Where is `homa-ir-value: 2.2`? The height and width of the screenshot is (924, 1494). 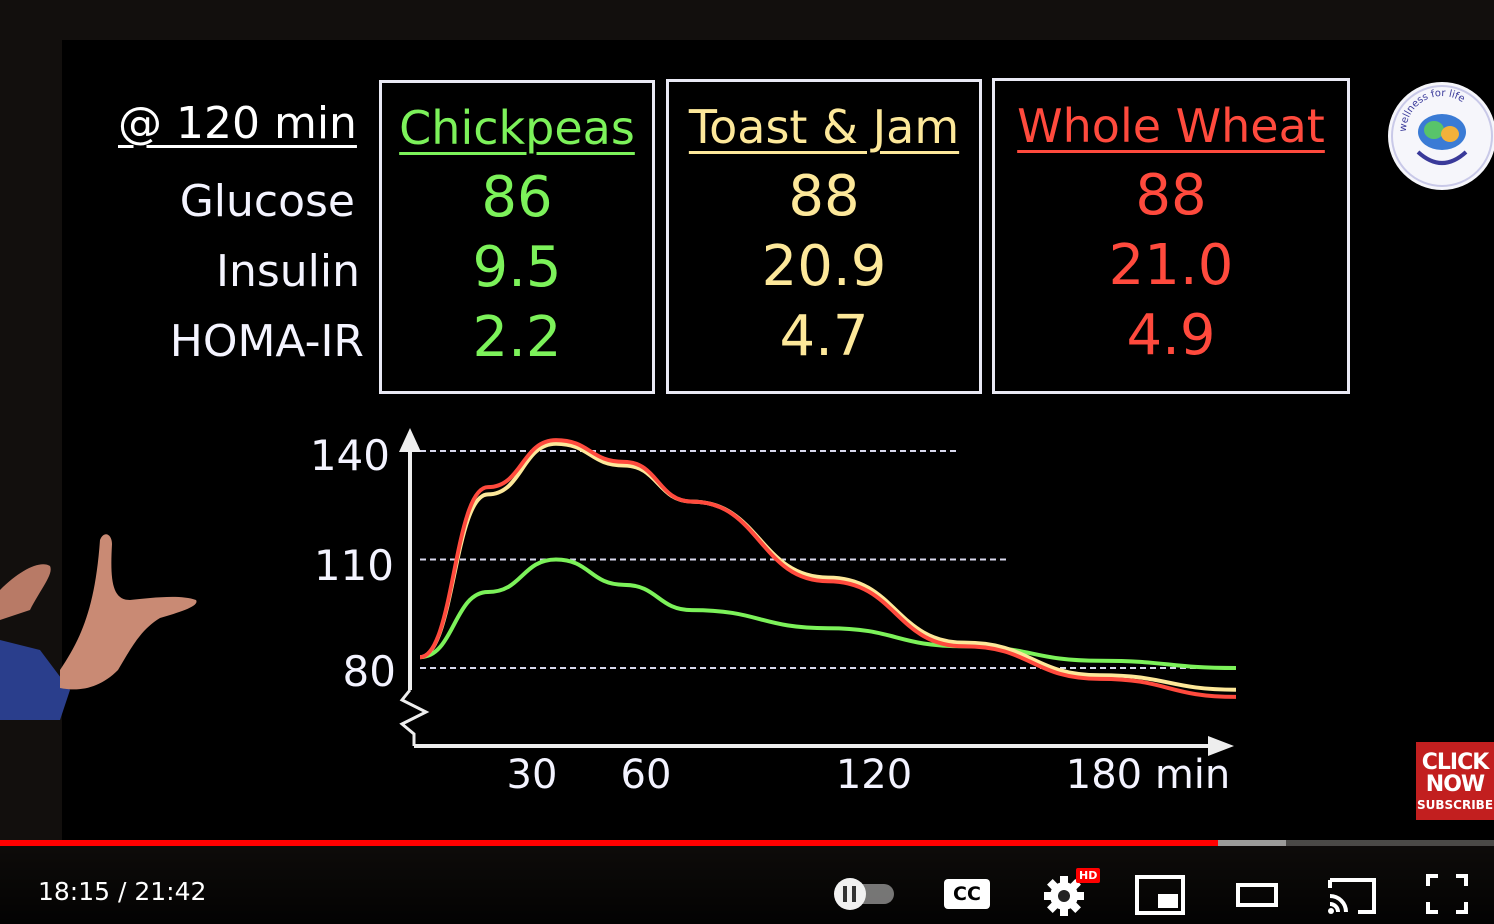
homa-ir-value: 2.2 is located at coordinates (517, 337).